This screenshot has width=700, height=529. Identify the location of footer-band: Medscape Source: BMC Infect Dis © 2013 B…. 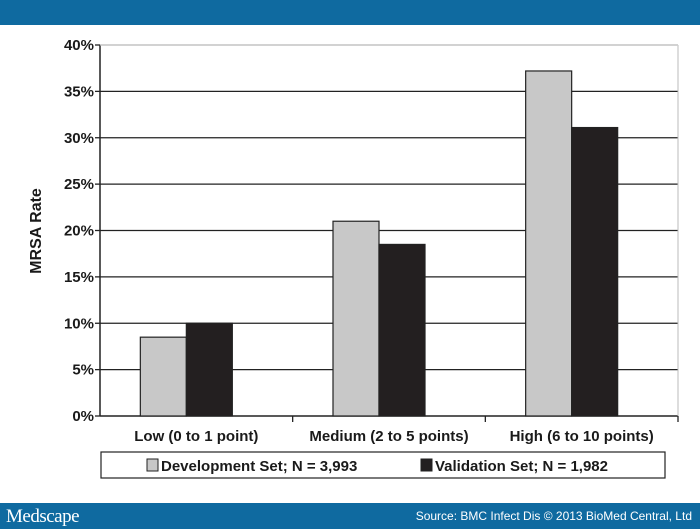
(350, 516).